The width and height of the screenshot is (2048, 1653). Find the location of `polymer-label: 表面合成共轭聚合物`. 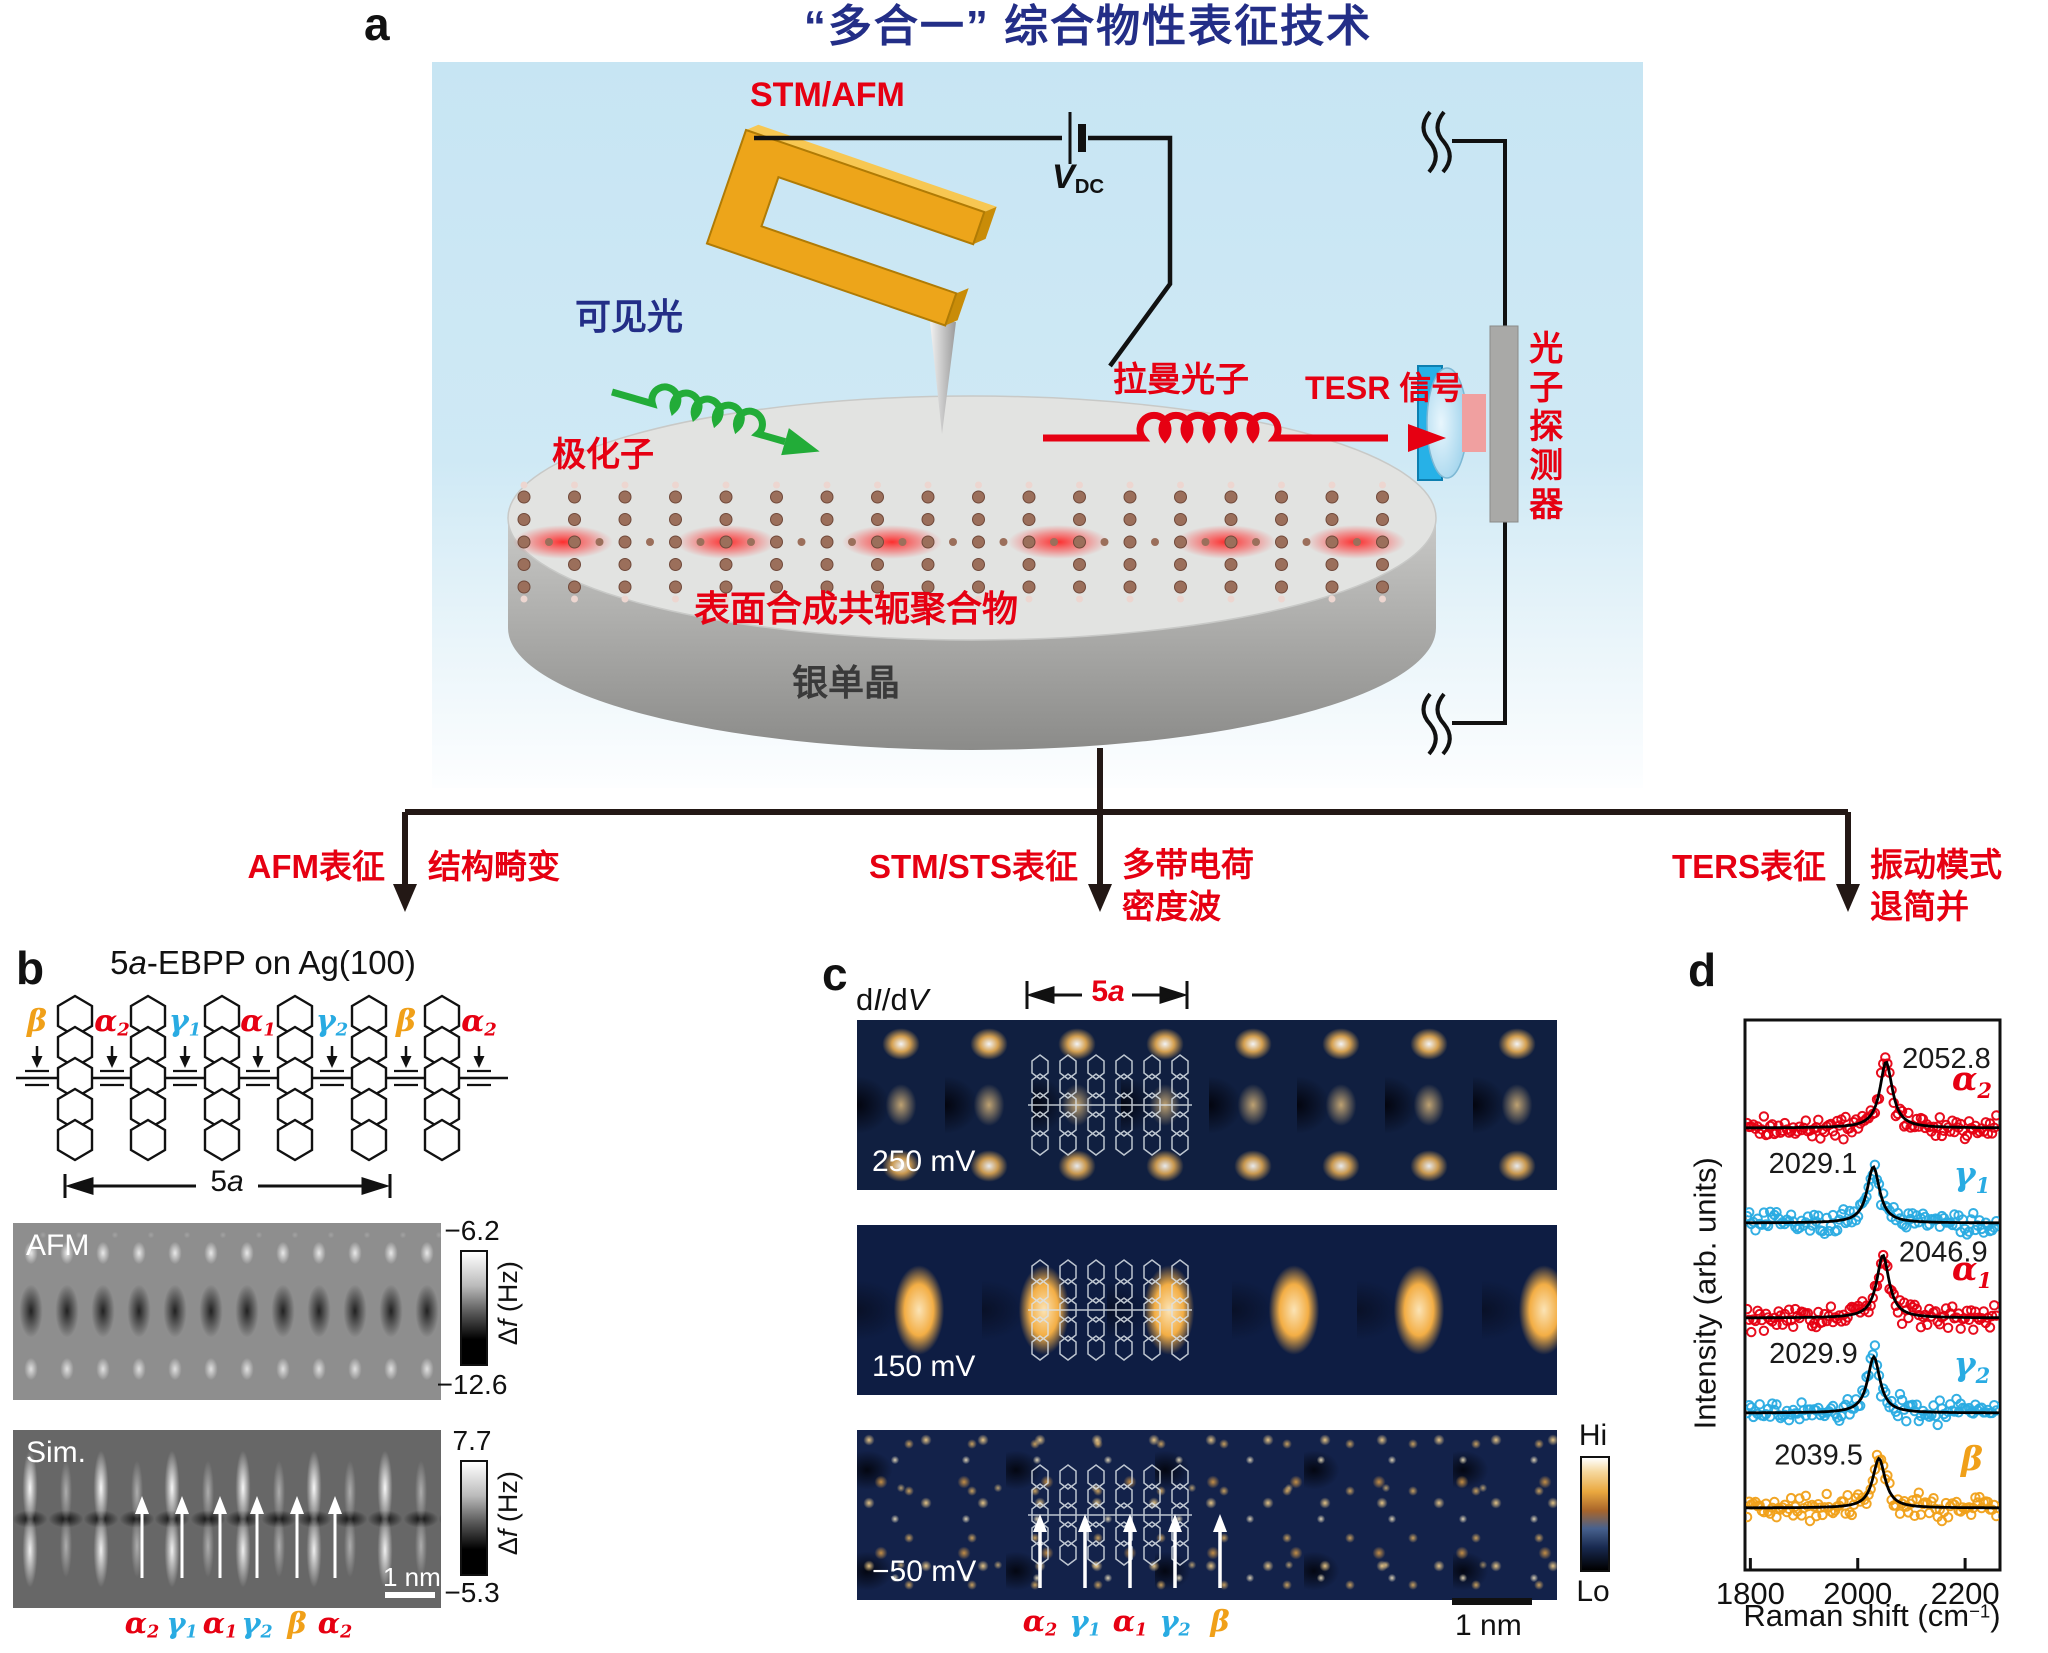

polymer-label: 表面合成共轭聚合物 is located at coordinates (855, 608).